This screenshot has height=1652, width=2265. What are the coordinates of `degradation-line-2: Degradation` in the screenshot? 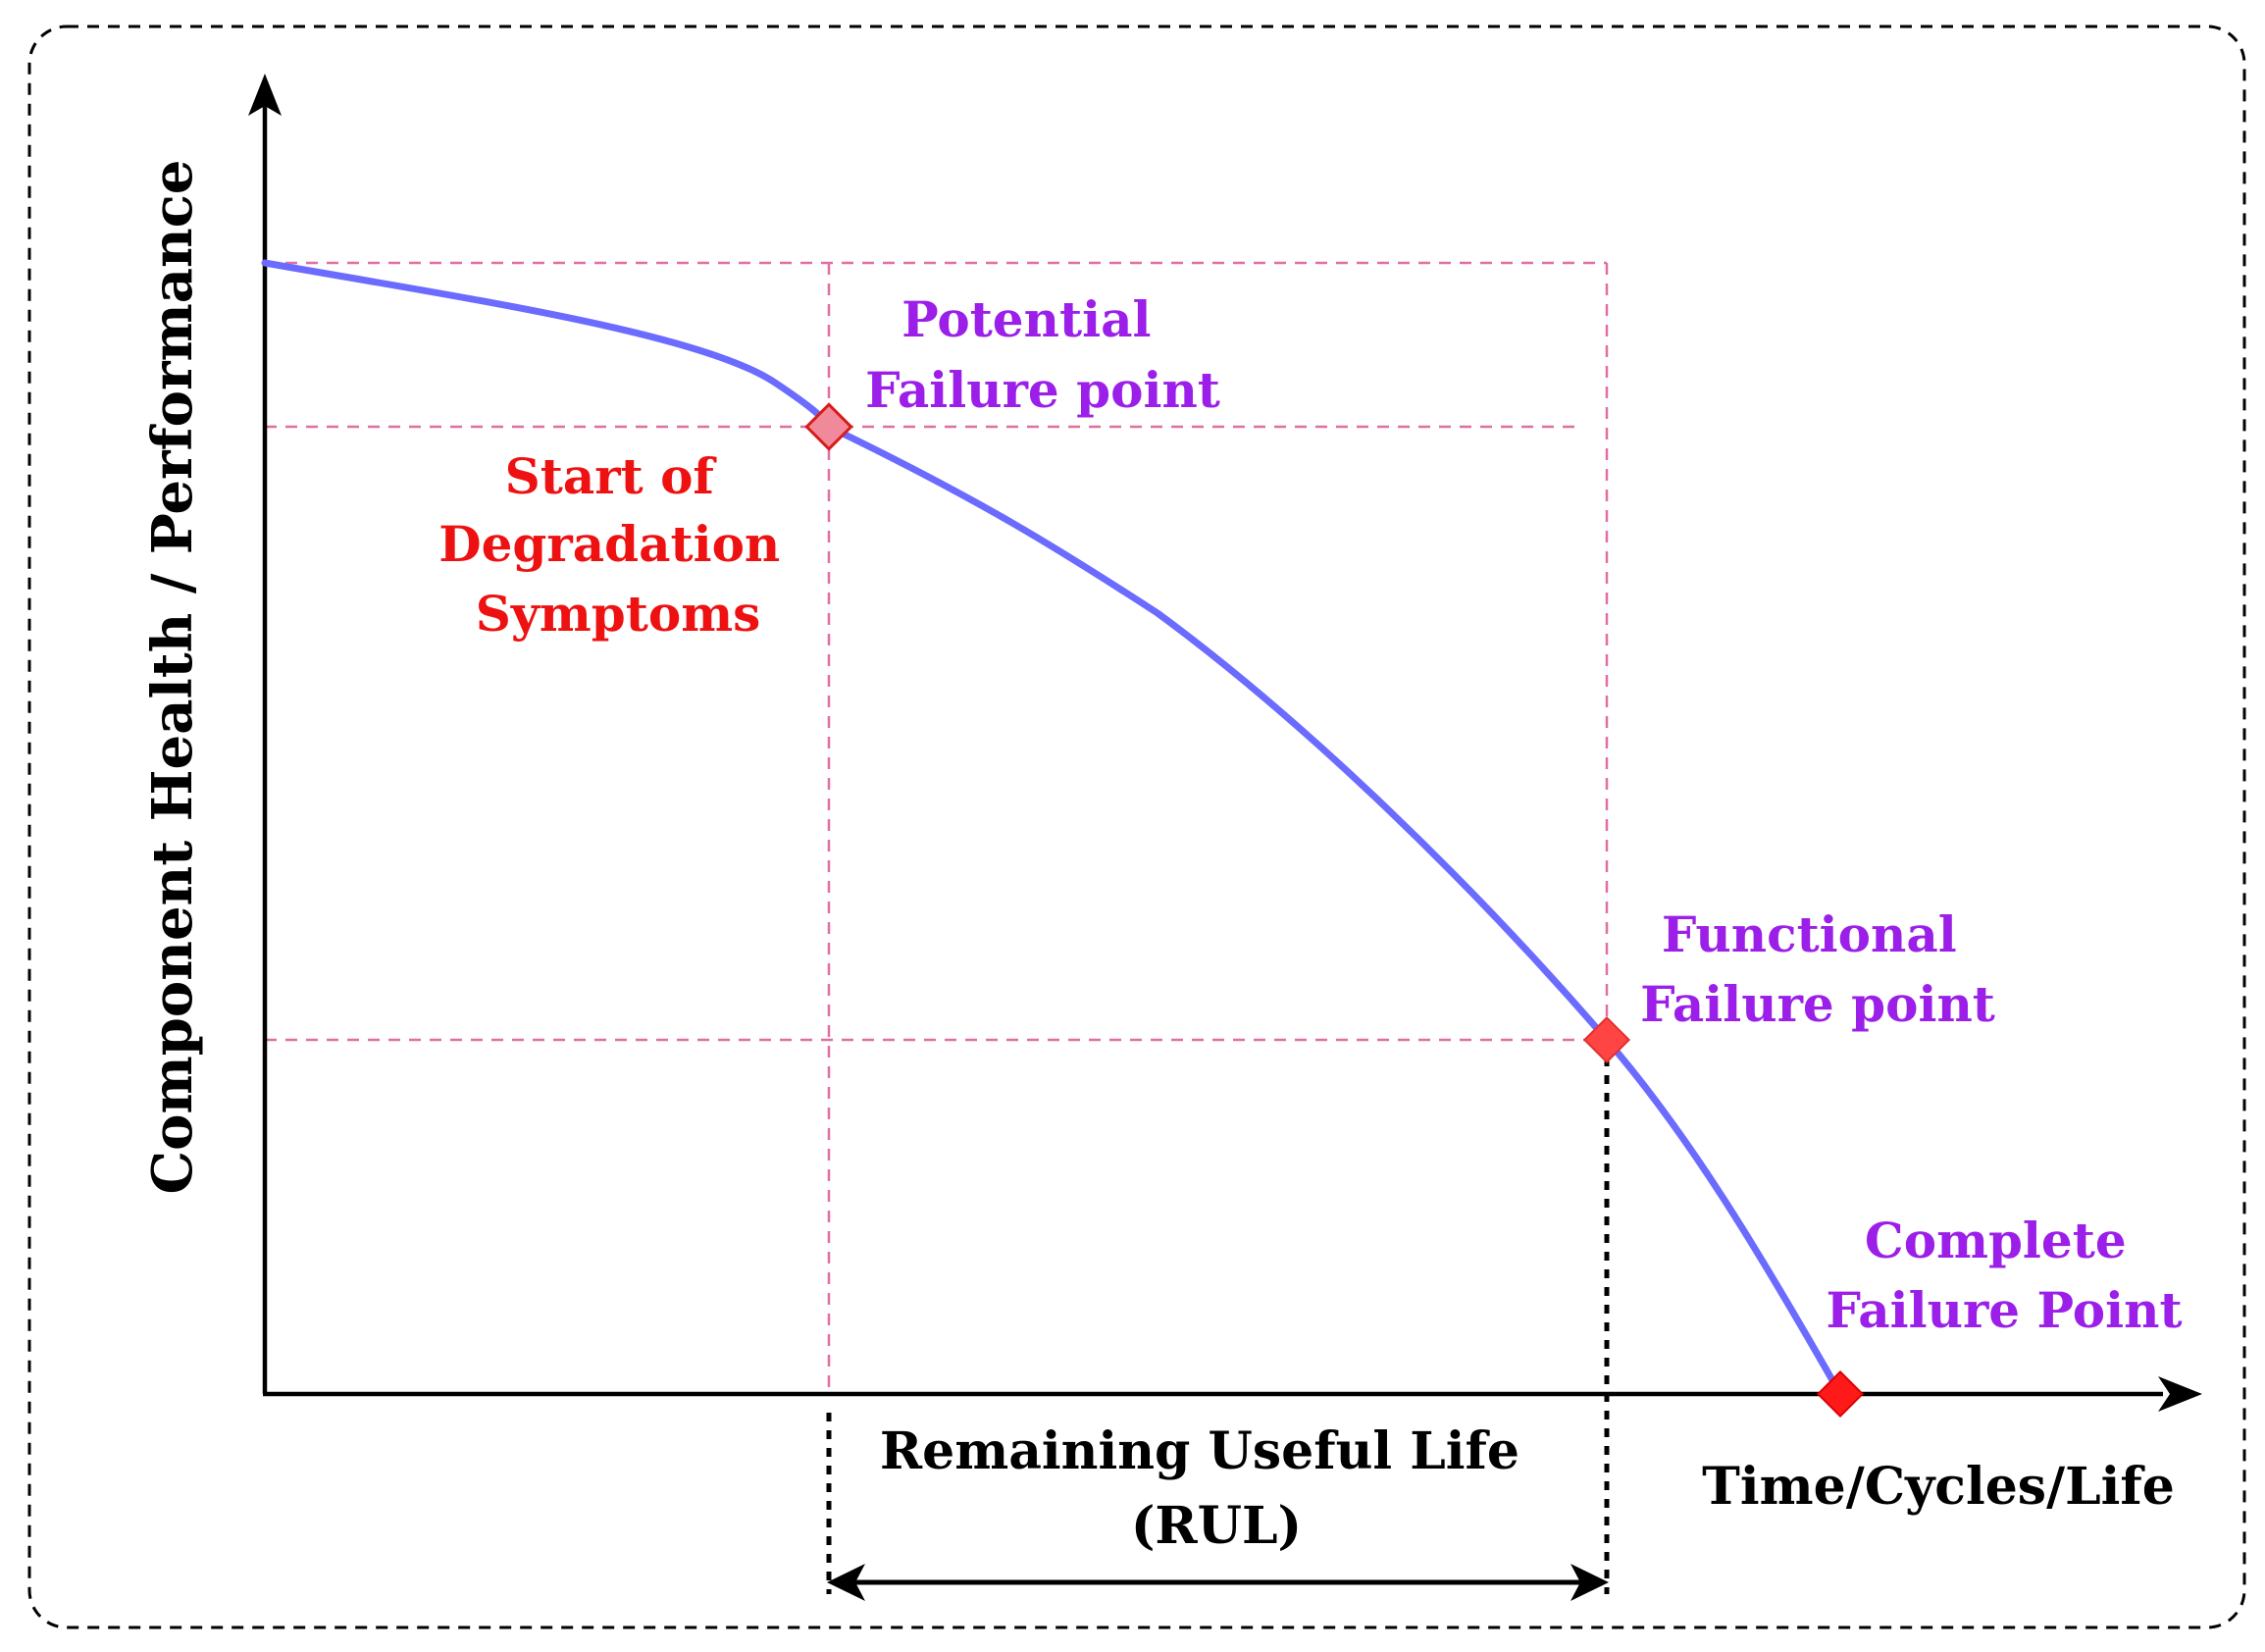 It's located at (609, 544).